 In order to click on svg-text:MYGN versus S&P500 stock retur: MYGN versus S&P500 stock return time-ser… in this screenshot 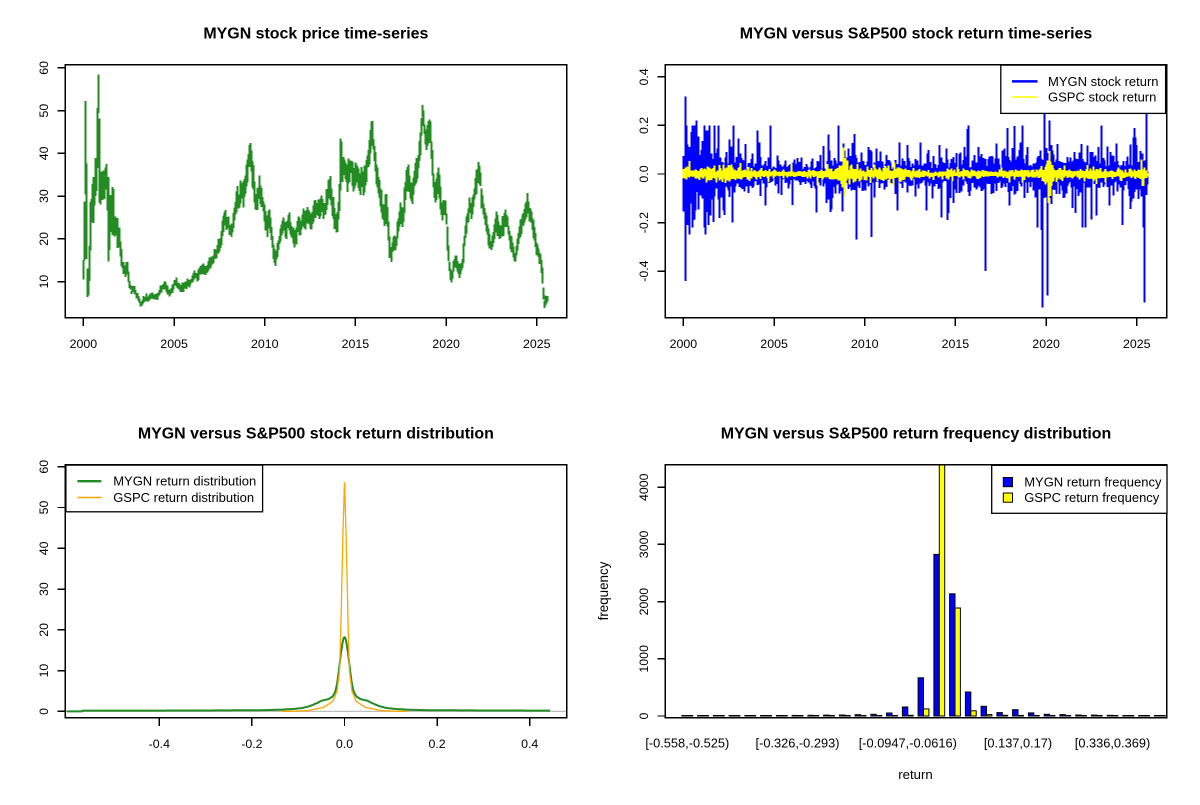, I will do `click(916, 34)`.